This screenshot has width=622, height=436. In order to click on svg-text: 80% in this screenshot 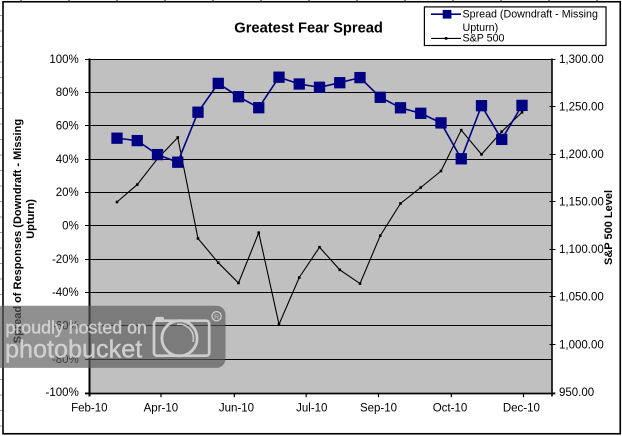, I will do `click(67, 93)`.